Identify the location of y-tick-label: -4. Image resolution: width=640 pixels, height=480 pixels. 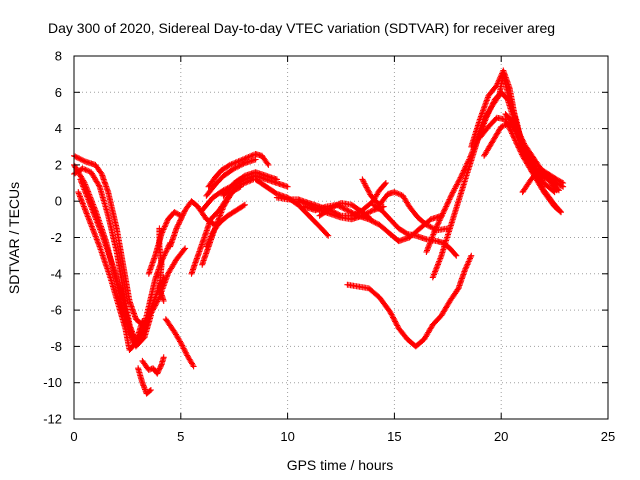
(56, 273).